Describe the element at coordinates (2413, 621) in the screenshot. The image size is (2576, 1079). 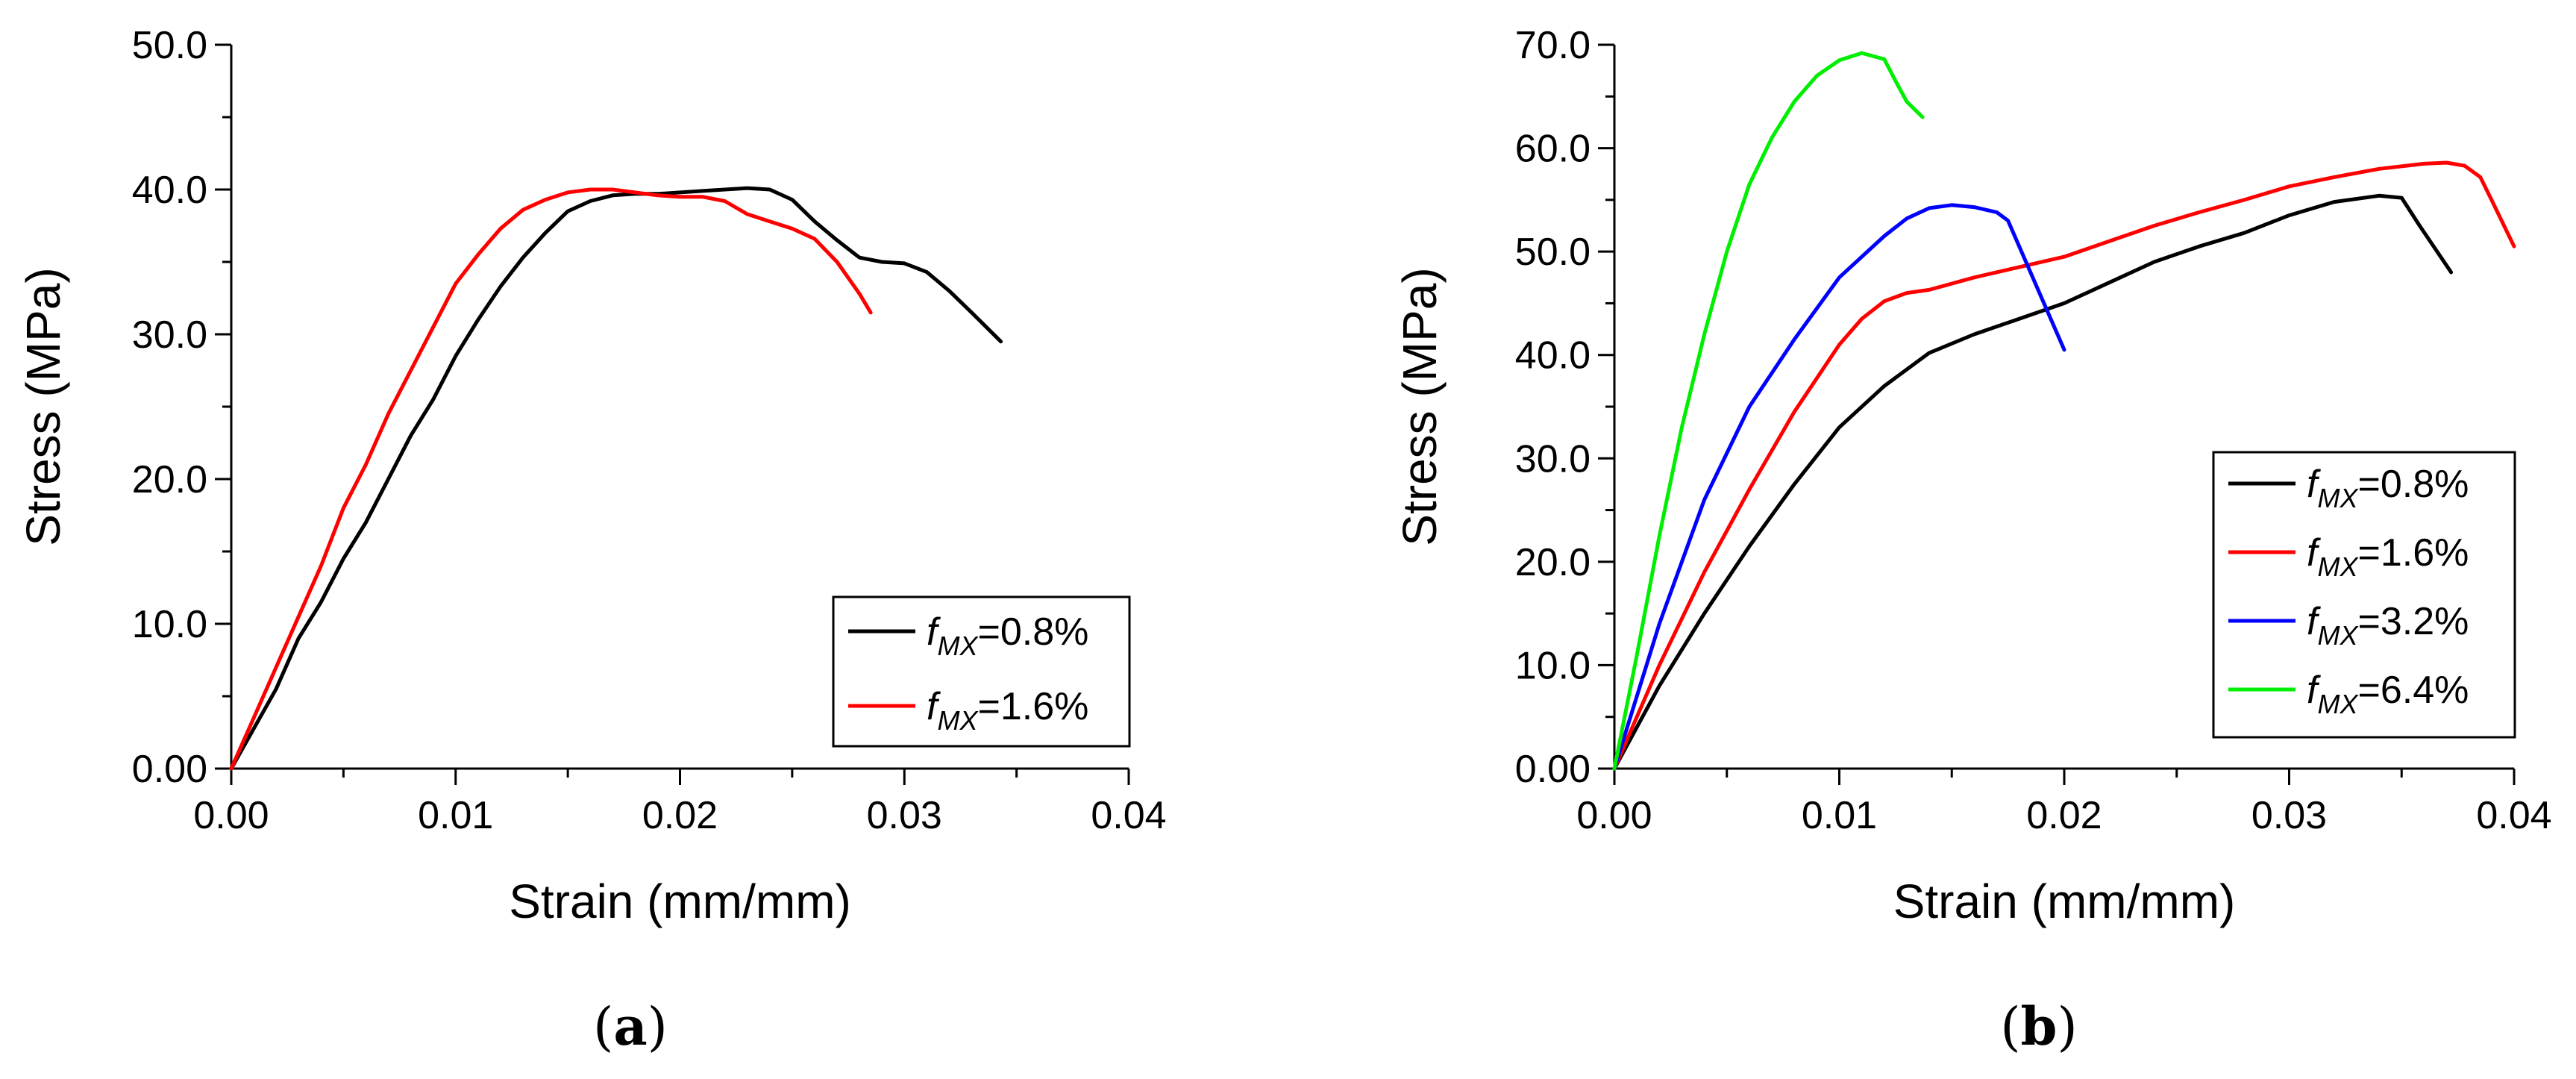
I see `legend-label-suffix: =3.2%` at that location.